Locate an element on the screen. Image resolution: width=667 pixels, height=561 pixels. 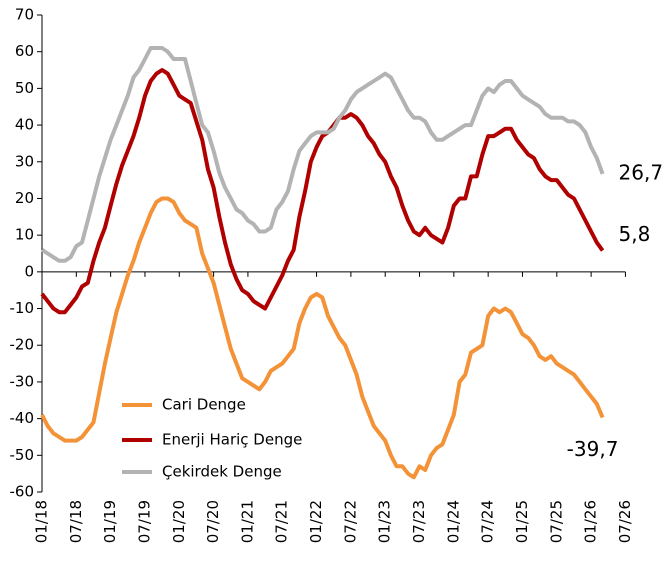
y-tick-label: -60 is located at coordinates (22, 492).